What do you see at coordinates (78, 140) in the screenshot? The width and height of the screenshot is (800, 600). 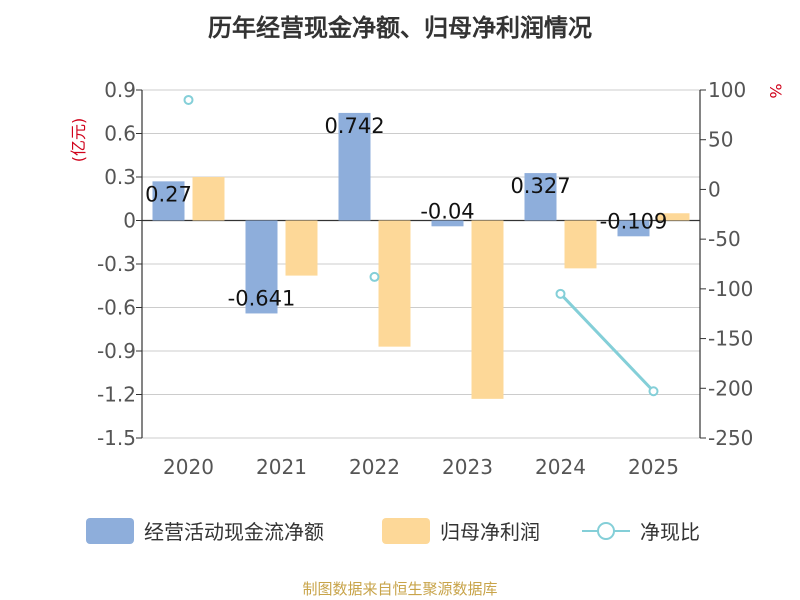 I see `left-axis-unit-label: (亿元)` at bounding box center [78, 140].